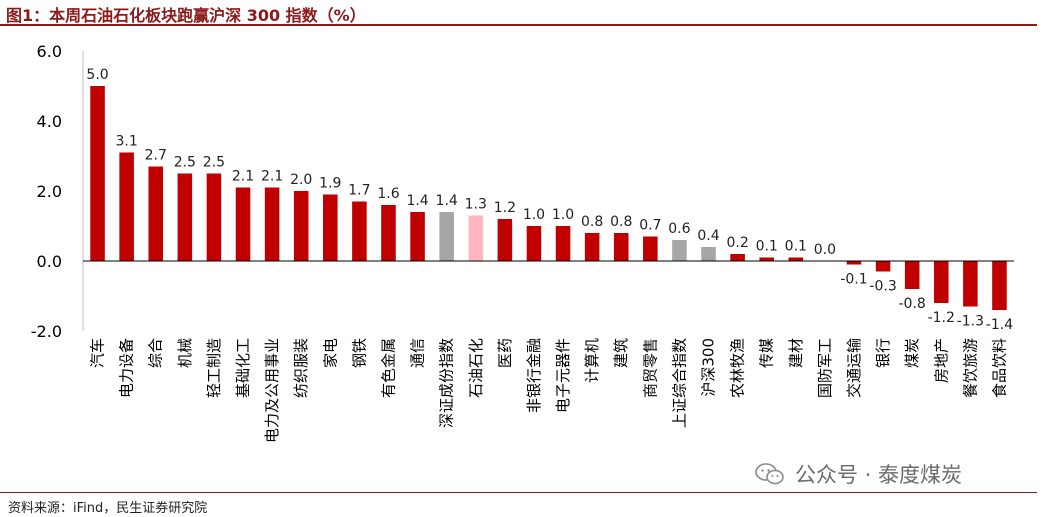  What do you see at coordinates (476, 368) in the screenshot?
I see `x-tick-label: 石油石化` at bounding box center [476, 368].